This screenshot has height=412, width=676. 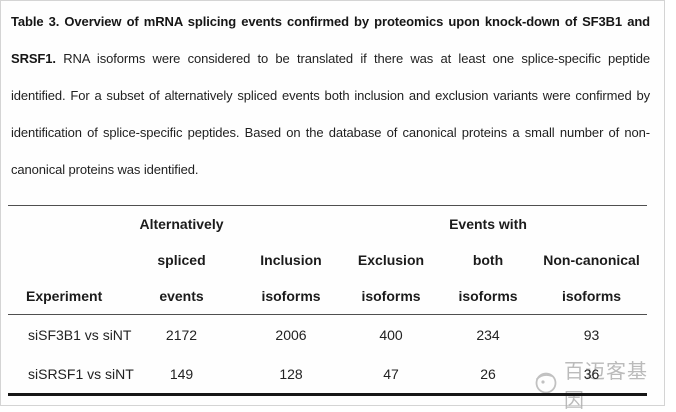 What do you see at coordinates (181, 373) in the screenshot?
I see `table-cell: 149` at bounding box center [181, 373].